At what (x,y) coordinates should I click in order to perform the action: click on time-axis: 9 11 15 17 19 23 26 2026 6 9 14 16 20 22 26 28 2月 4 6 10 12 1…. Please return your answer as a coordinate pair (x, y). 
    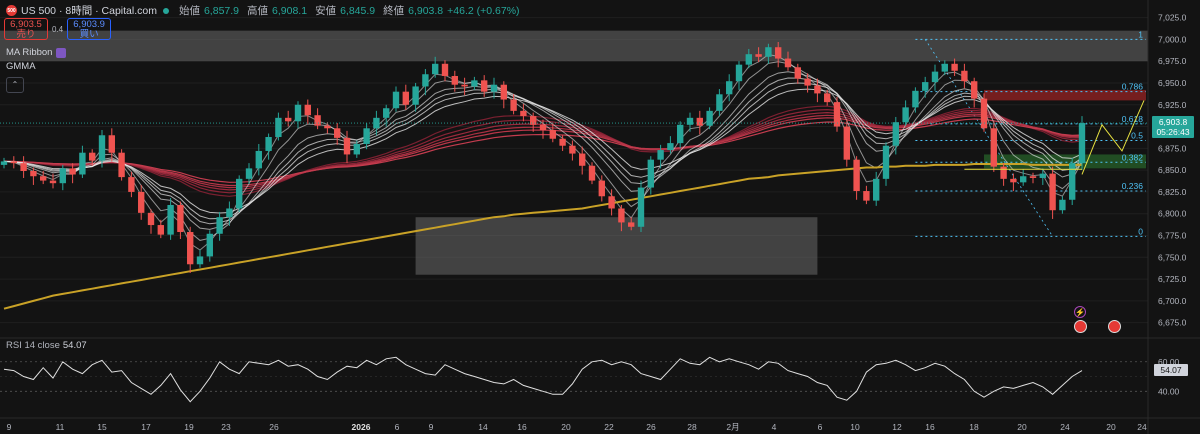
    Looking at the image, I should click on (600, 424).